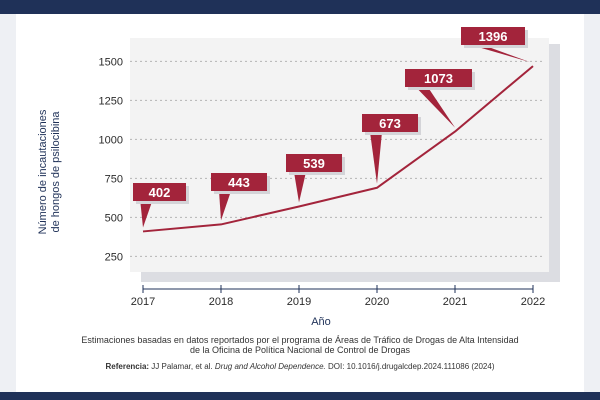  I want to click on reference-journal: Drug and Alcohol Dependence., so click(270, 366).